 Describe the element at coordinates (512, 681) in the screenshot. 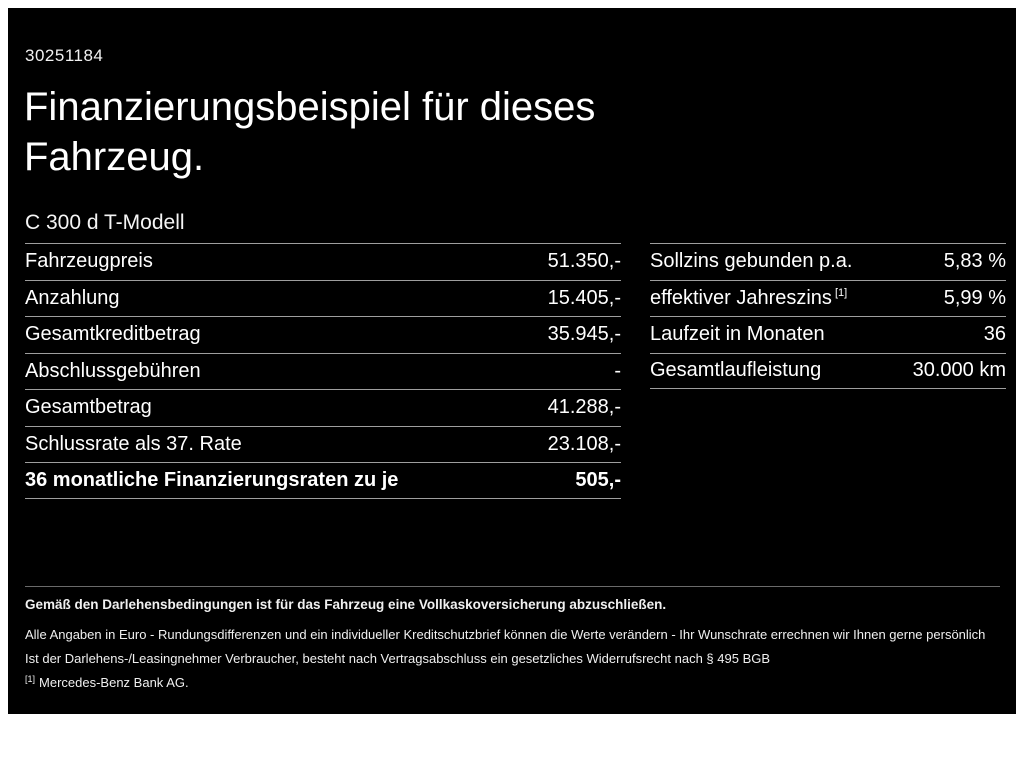

I see `footer-footnote: [1] Mercedes-Benz Bank AG.` at that location.